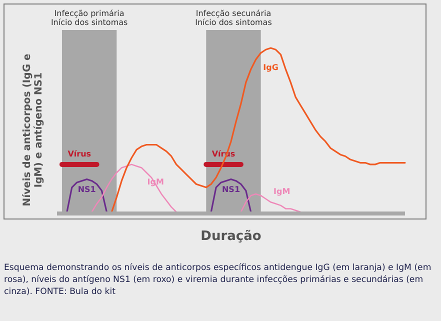 Image resolution: width=441 pixels, height=321 pixels. What do you see at coordinates (282, 191) in the screenshot?
I see `series-label: IgM` at bounding box center [282, 191].